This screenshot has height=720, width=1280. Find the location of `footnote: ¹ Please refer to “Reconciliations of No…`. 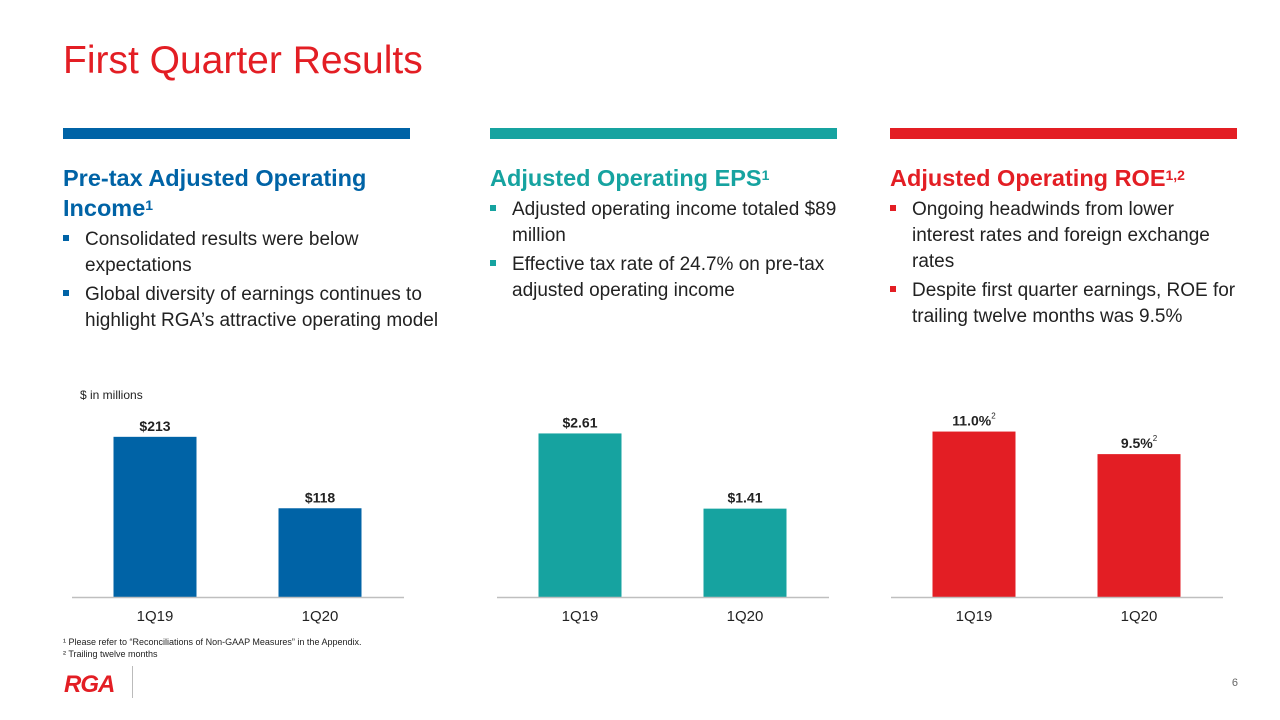

footnote: ¹ Please refer to “Reconciliations of No… is located at coordinates (212, 642).